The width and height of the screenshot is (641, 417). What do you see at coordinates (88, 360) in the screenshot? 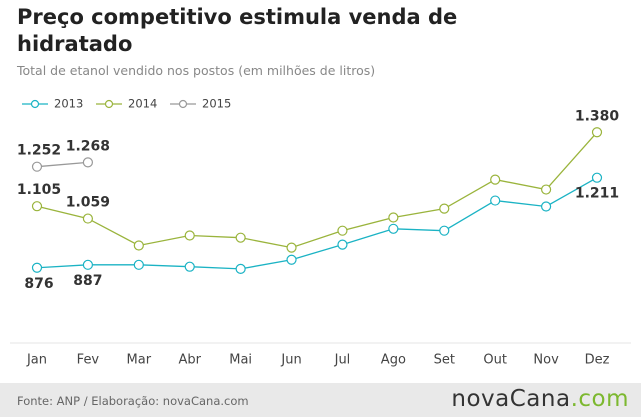
I see `x-tick-label: Fev` at bounding box center [88, 360].